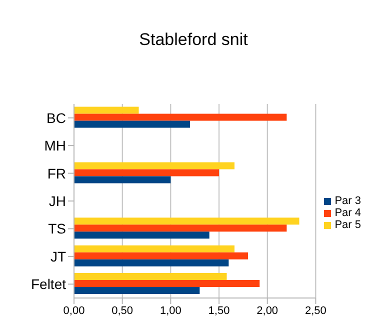 This screenshot has width=387, height=335. What do you see at coordinates (74, 310) in the screenshot?
I see `x-tick-label: 0,00` at bounding box center [74, 310].